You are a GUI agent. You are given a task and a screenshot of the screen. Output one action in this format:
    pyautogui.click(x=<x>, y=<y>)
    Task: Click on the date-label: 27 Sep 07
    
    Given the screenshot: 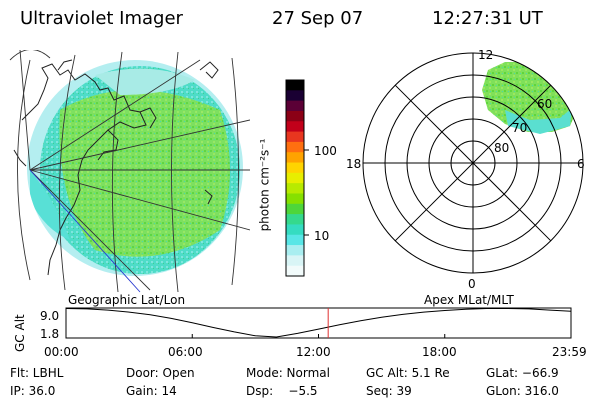 What is the action you would take?
    pyautogui.click(x=318, y=18)
    